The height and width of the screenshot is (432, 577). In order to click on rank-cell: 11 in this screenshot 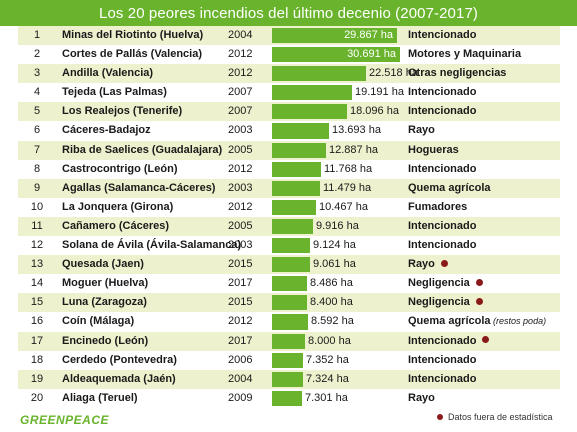, I will do `click(37, 225)`.